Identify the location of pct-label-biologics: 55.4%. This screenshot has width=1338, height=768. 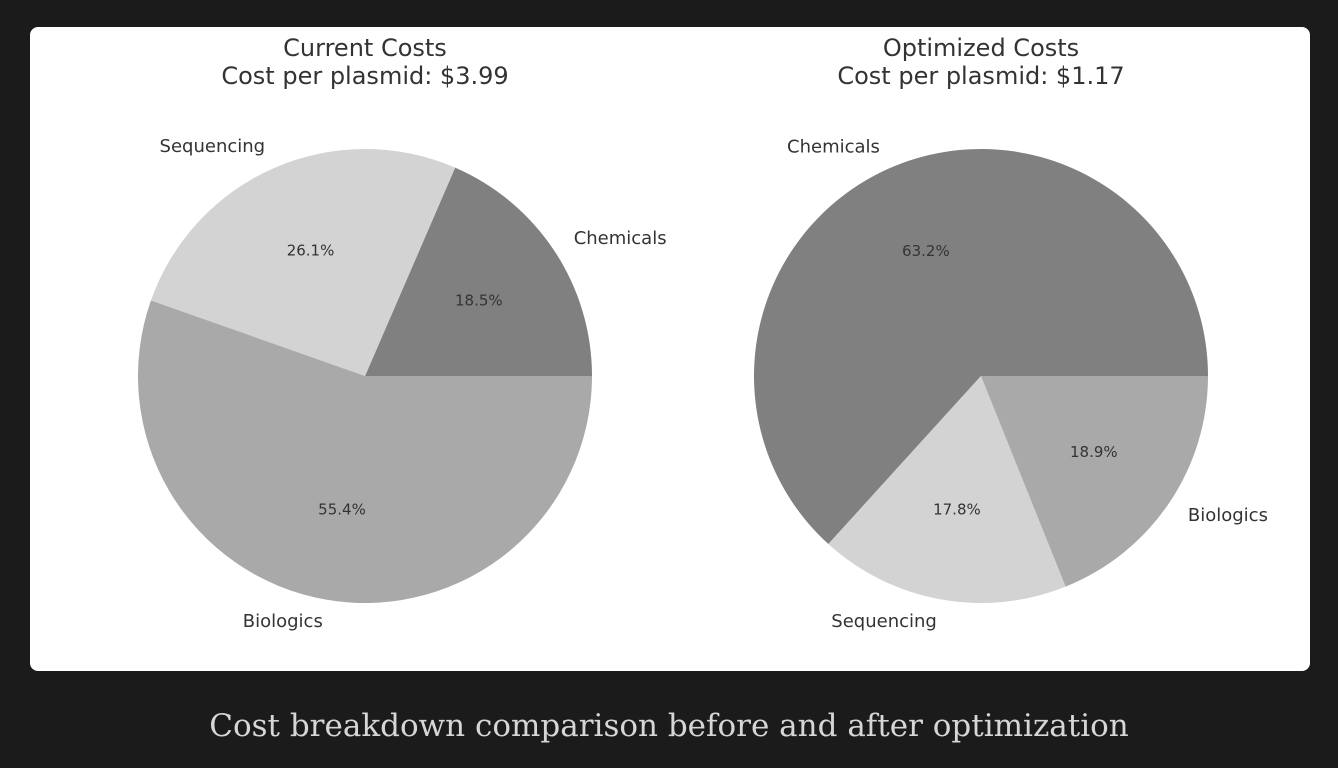
(342, 510).